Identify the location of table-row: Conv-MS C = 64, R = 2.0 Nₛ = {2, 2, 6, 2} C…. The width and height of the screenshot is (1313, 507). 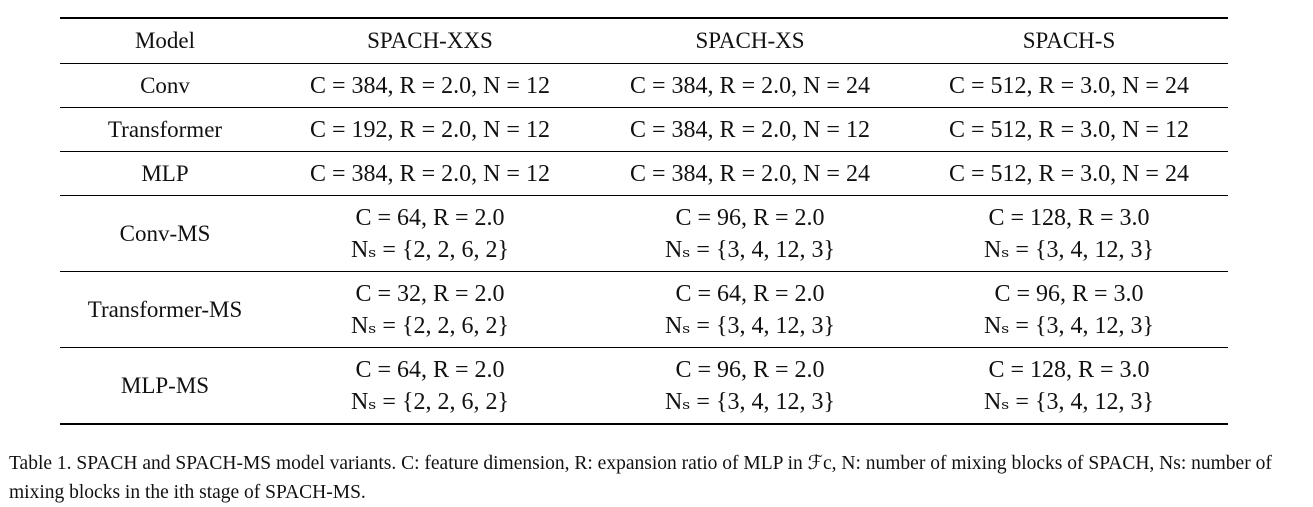
(644, 233).